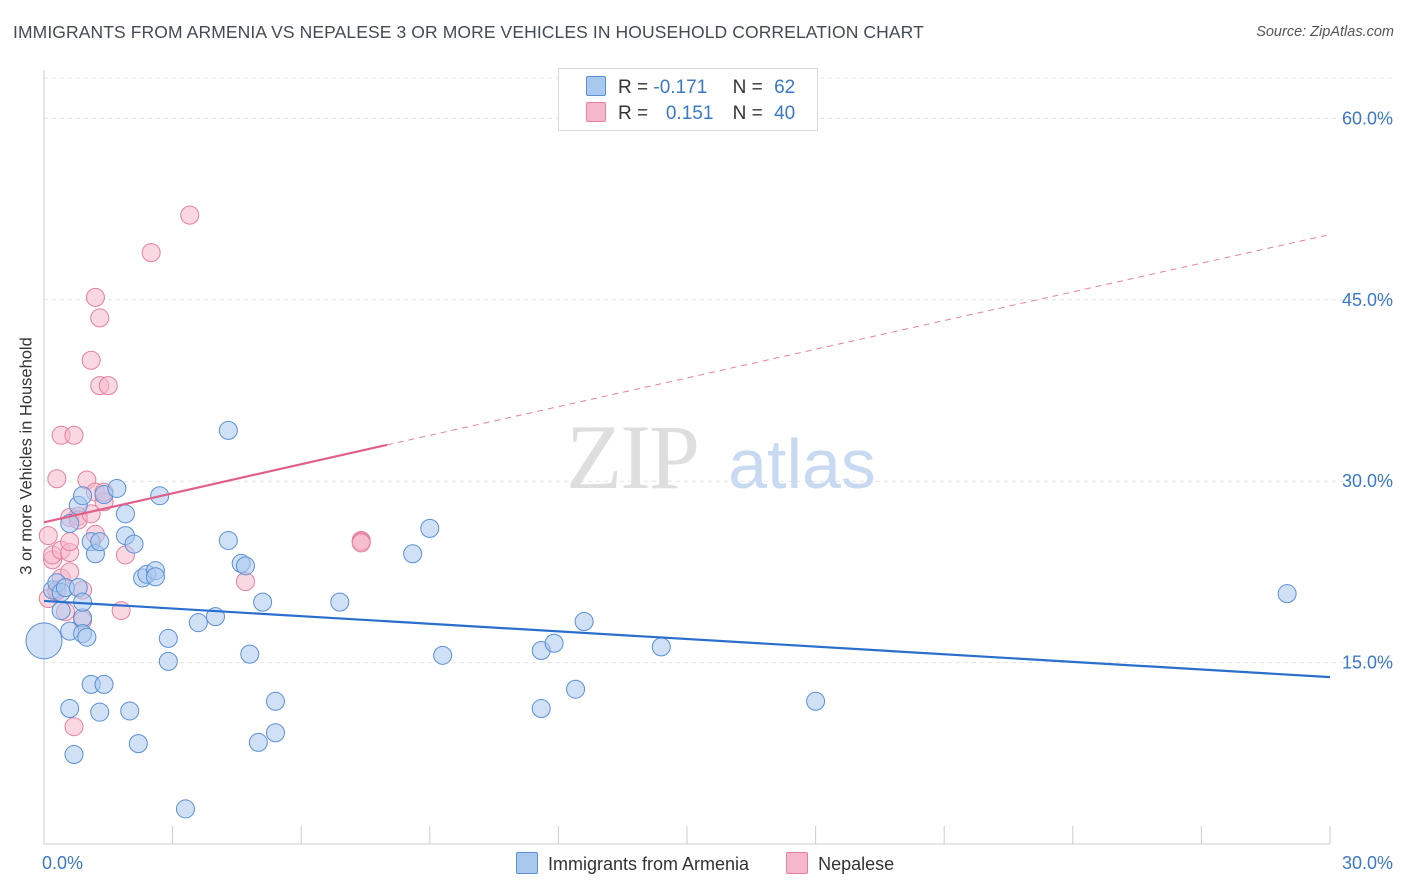 This screenshot has width=1406, height=892. What do you see at coordinates (1325, 32) in the screenshot?
I see `source-label: Source: ZipAtlas.com` at bounding box center [1325, 32].